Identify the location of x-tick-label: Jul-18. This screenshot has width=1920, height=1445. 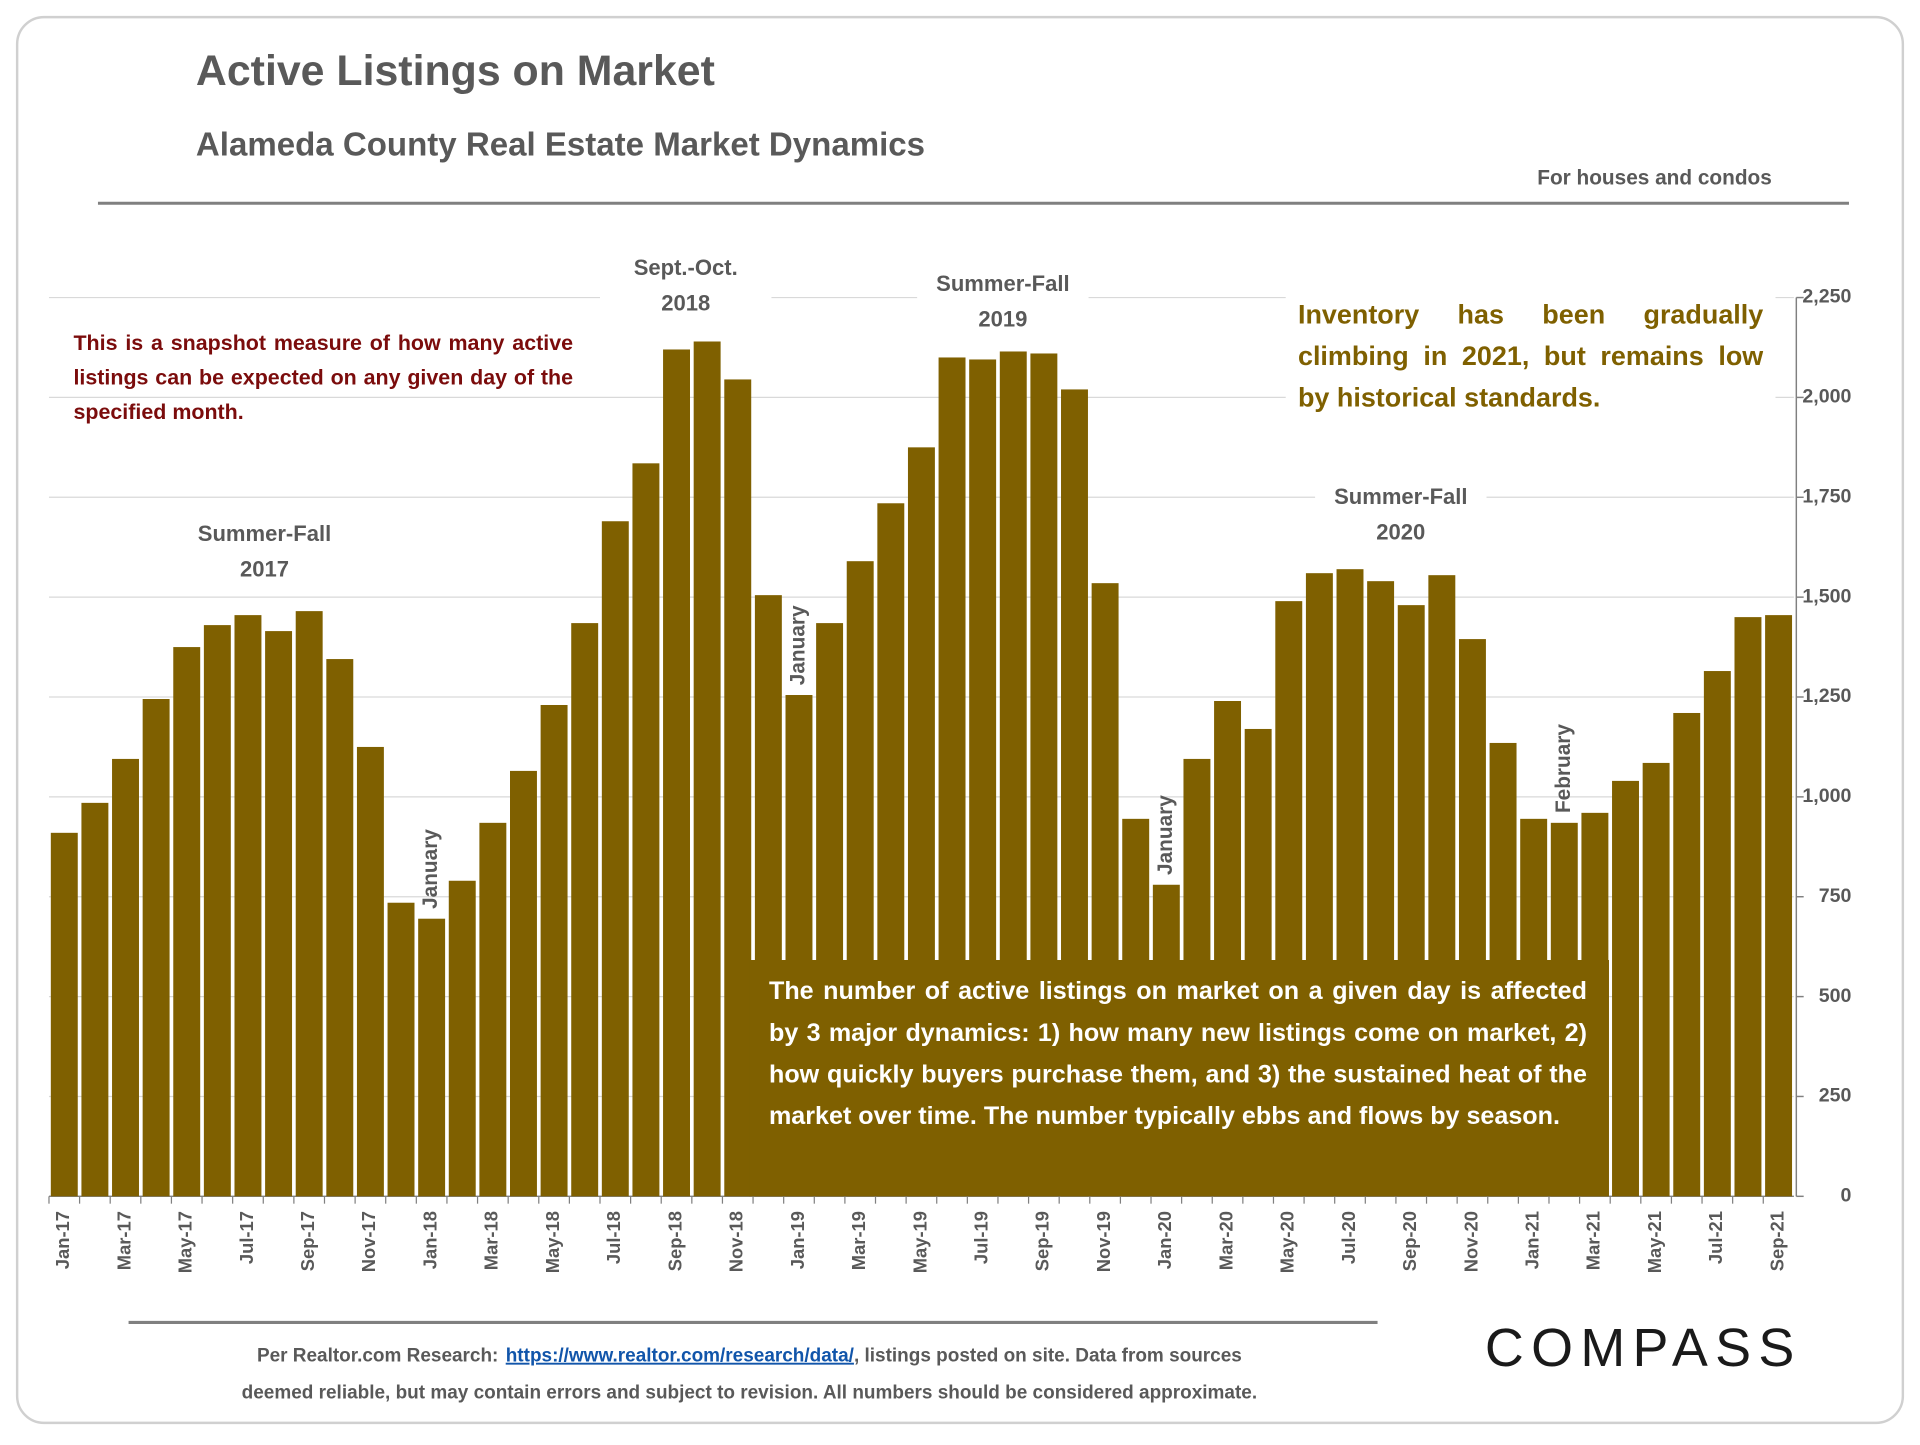
(613, 1237).